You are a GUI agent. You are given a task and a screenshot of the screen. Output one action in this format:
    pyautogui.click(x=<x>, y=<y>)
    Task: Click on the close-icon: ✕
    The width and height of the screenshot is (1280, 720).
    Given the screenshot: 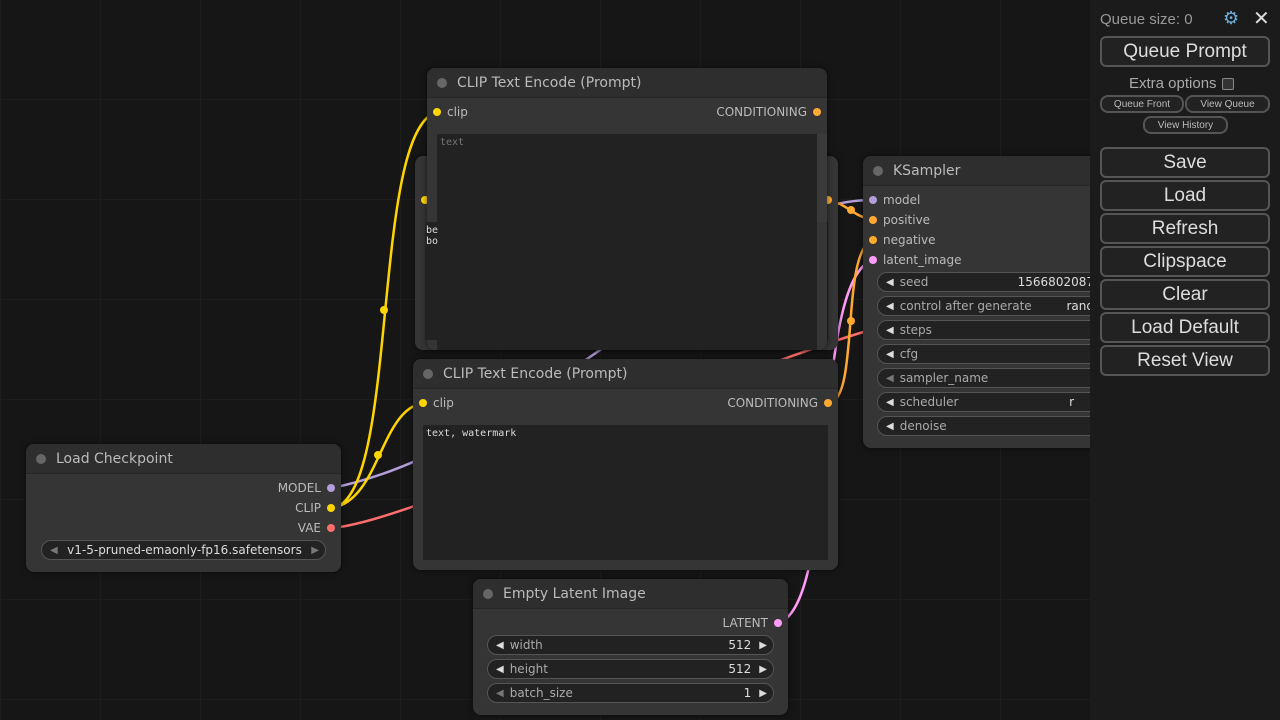 What is the action you would take?
    pyautogui.click(x=1261, y=18)
    